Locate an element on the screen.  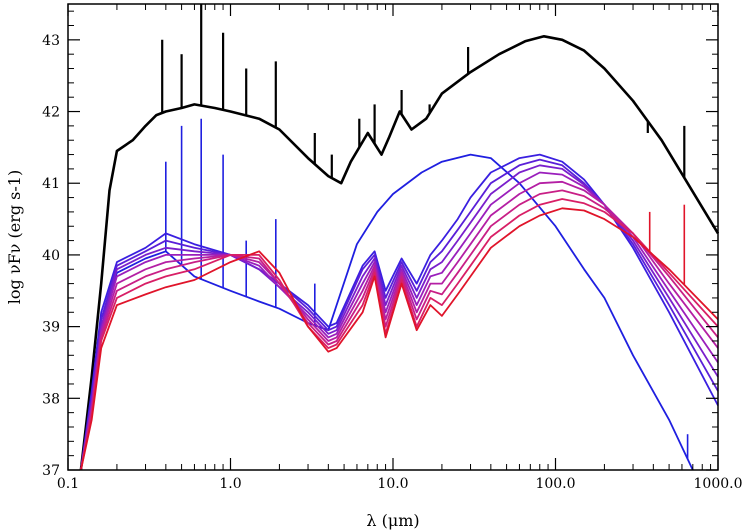
y-tick-label: 38 is located at coordinates (51, 399).